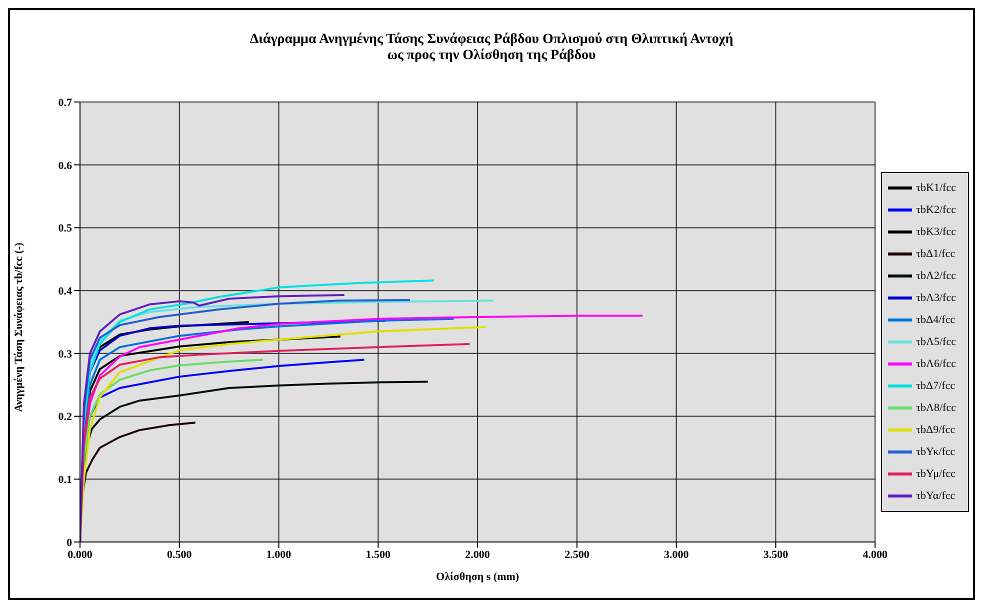 The height and width of the screenshot is (608, 983). What do you see at coordinates (936, 430) in the screenshot?
I see `legend-label: τbΔ9/fcc` at bounding box center [936, 430].